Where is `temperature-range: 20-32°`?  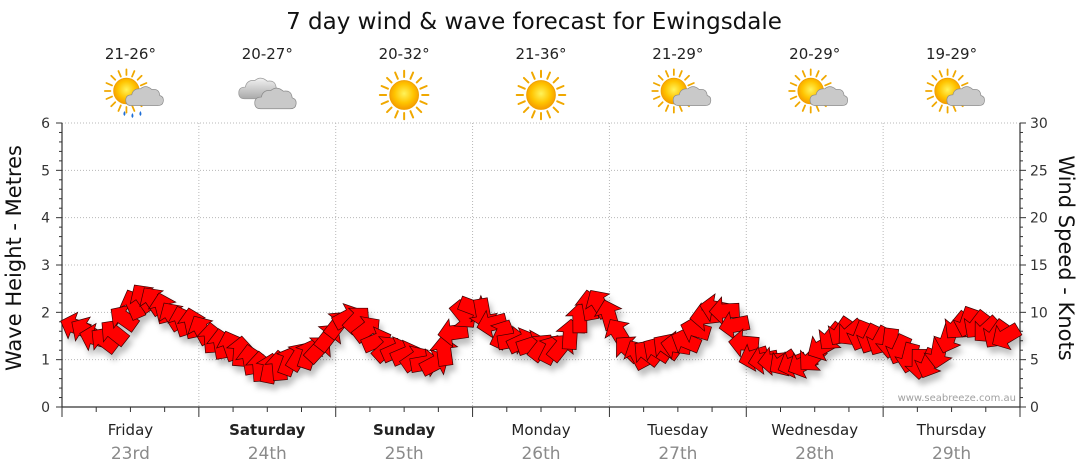 temperature-range: 20-32° is located at coordinates (404, 54).